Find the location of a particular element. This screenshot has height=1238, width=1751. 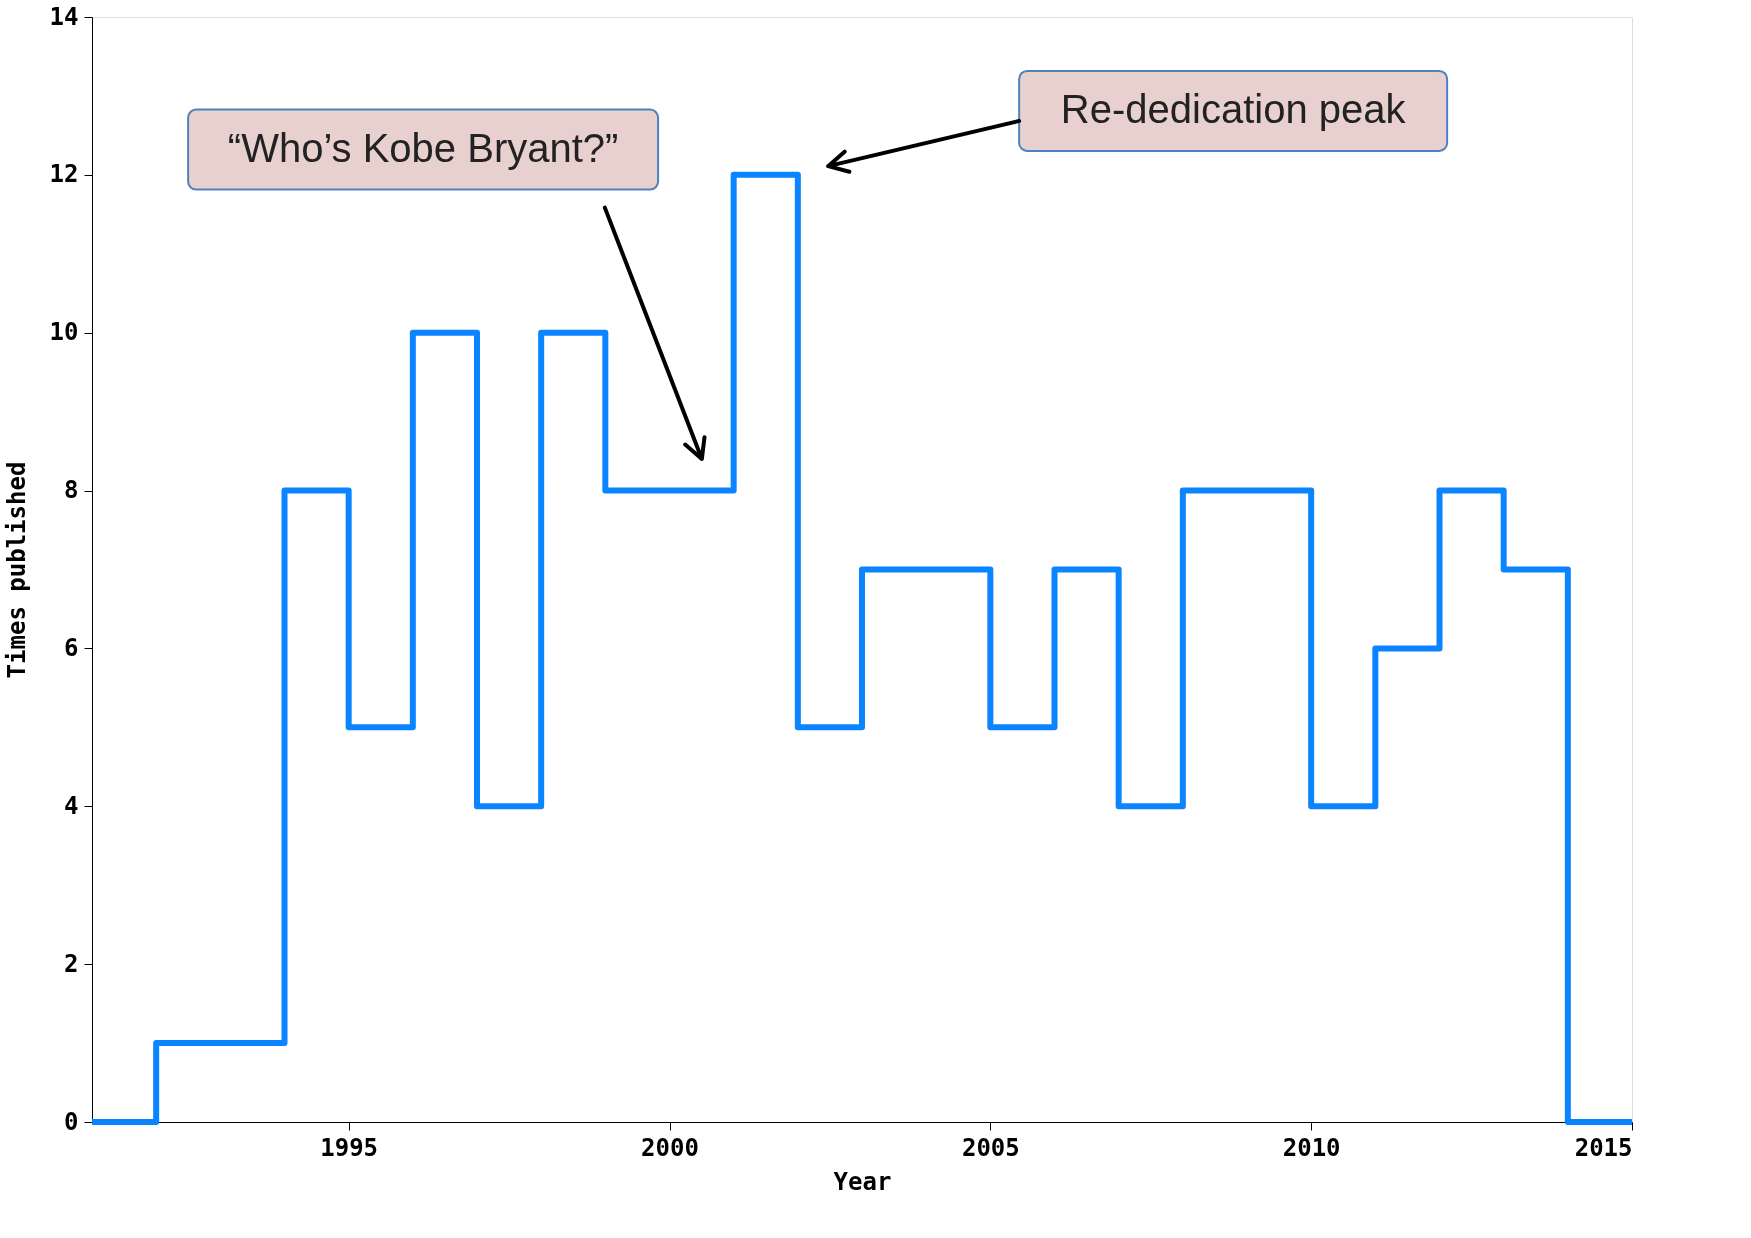

x-tick-label: 2010 is located at coordinates (1311, 1147).